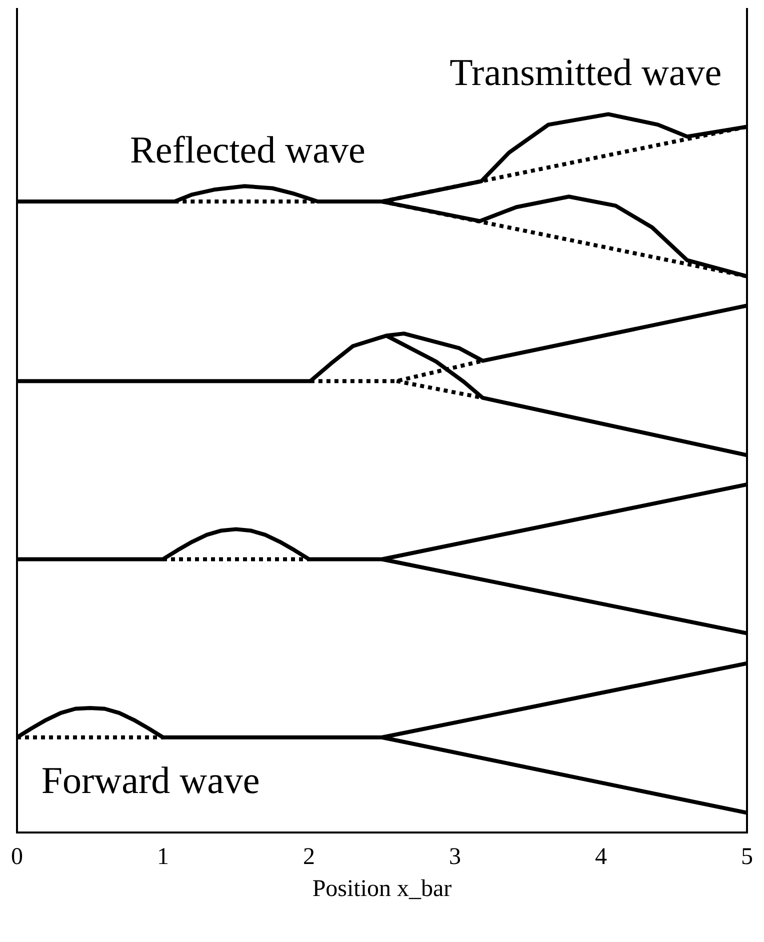 The image size is (764, 942). Describe the element at coordinates (747, 857) in the screenshot. I see `x-tick-label: 5` at that location.